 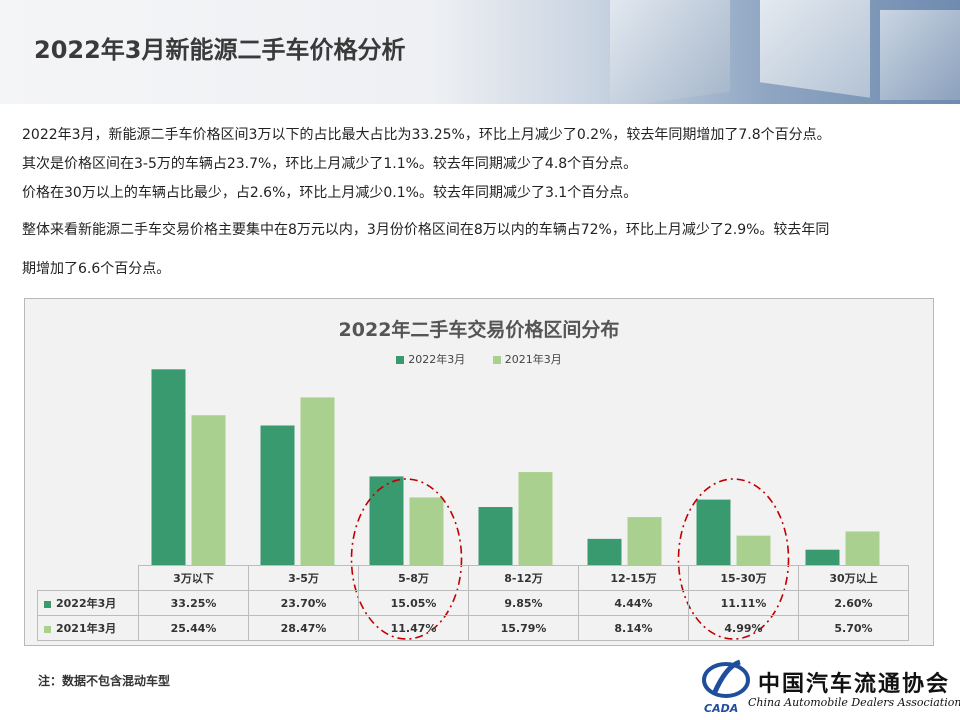 What do you see at coordinates (633, 628) in the screenshot?
I see `table-cell: 8.14%` at bounding box center [633, 628].